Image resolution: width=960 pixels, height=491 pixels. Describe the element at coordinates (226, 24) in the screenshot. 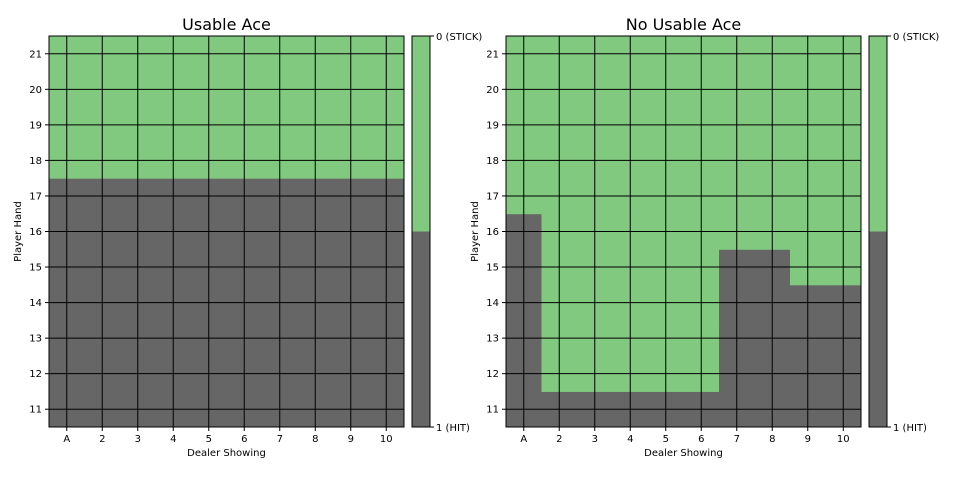

I see `chart-title: Usable Ace` at that location.